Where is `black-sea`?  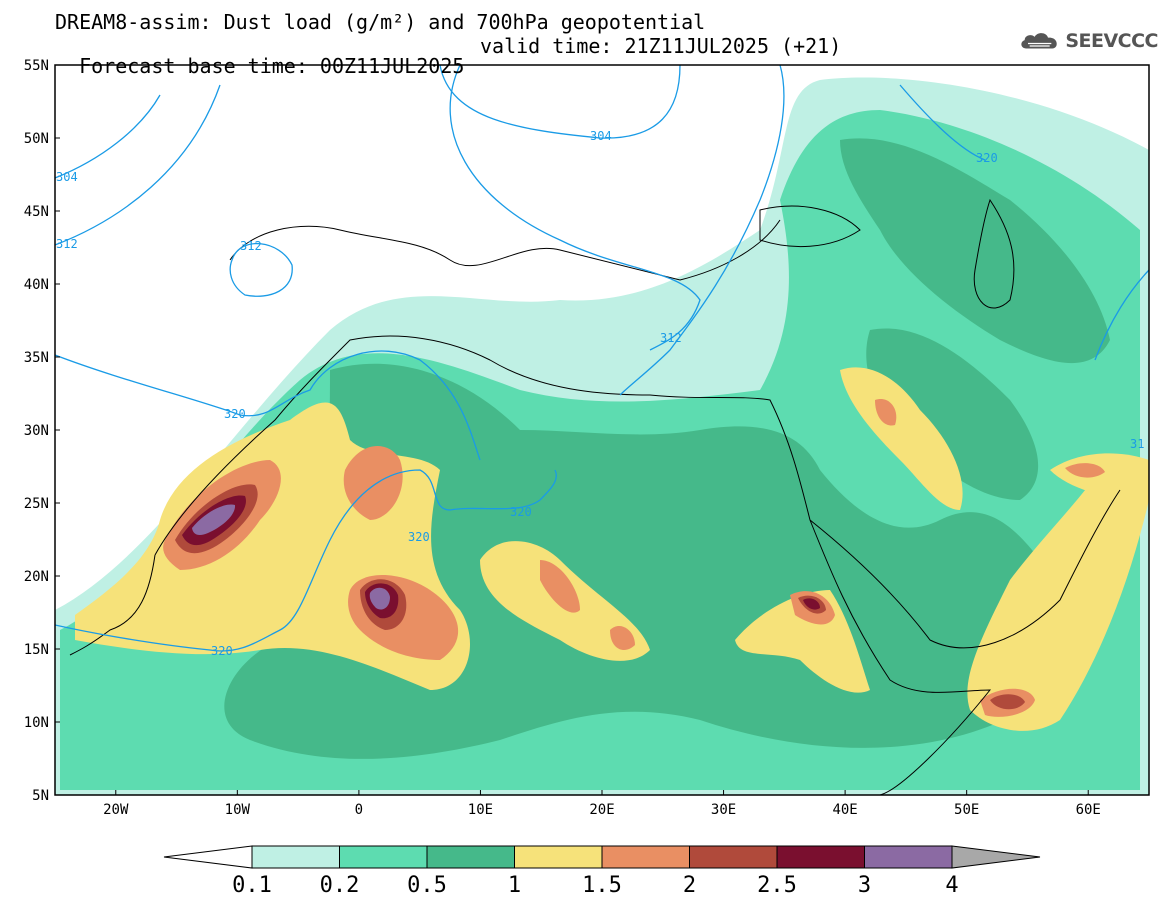 black-sea is located at coordinates (810, 226).